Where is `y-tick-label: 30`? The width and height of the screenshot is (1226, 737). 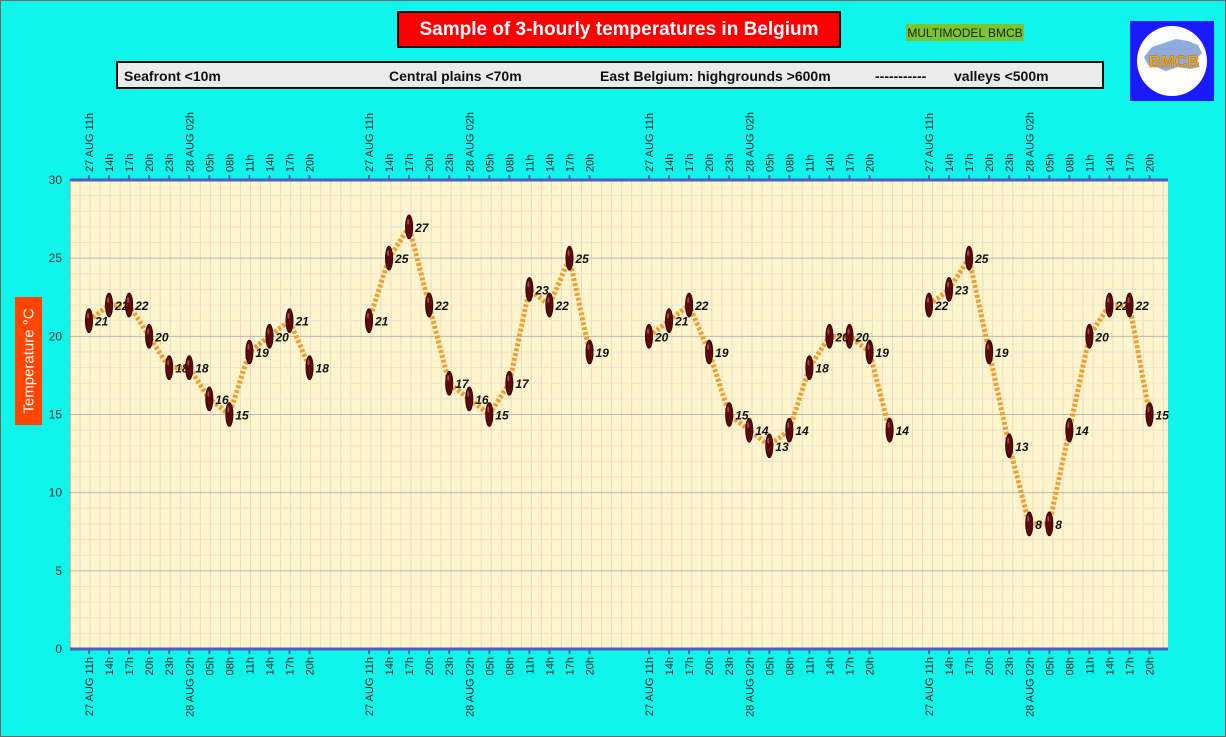 y-tick-label: 30 is located at coordinates (56, 180).